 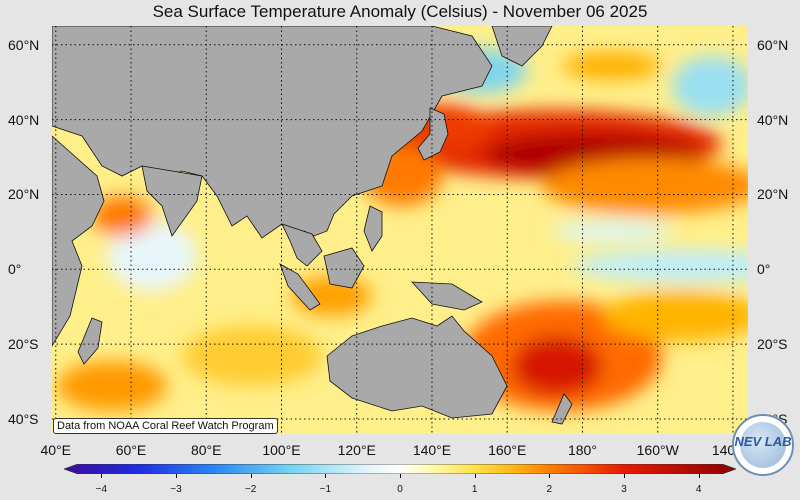 What do you see at coordinates (23, 344) in the screenshot?
I see `lat-label-left: 20°S` at bounding box center [23, 344].